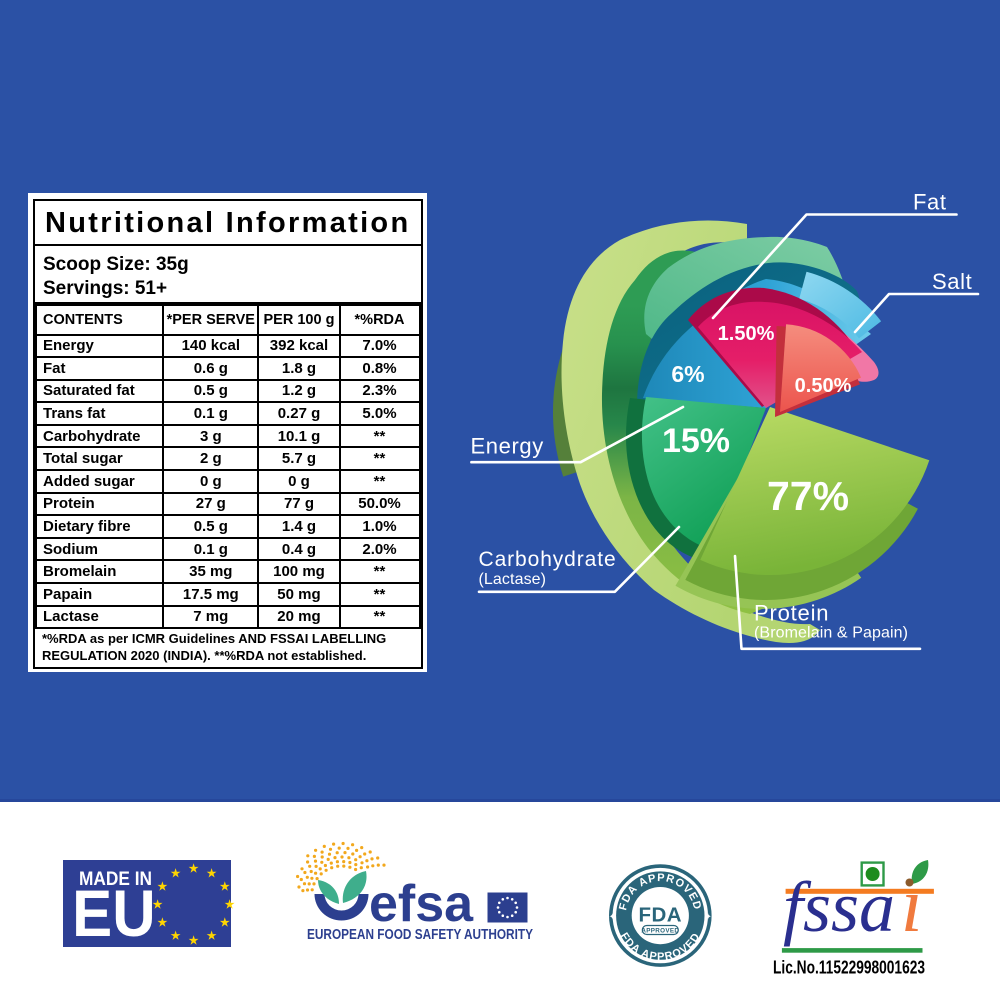  What do you see at coordinates (548, 559) in the screenshot?
I see `svg-text: Carbohydrate` at bounding box center [548, 559].